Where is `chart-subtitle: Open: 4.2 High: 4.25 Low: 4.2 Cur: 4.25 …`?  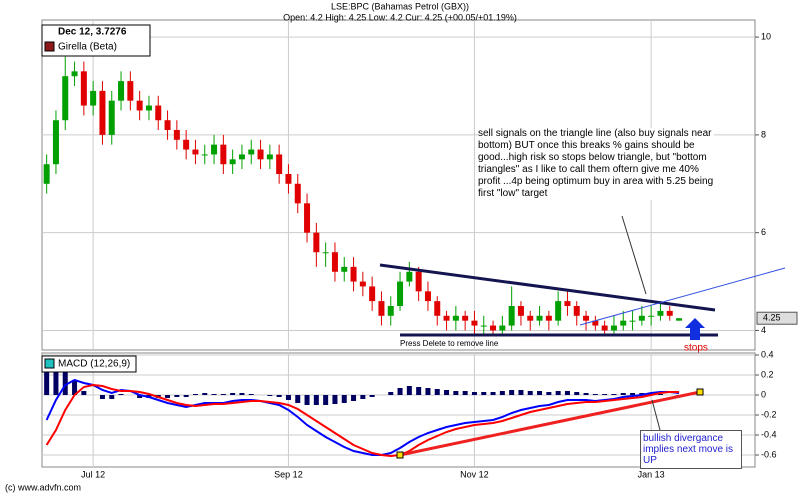 chart-subtitle: Open: 4.2 High: 4.25 Low: 4.2 Cur: 4.25 … is located at coordinates (400, 17).